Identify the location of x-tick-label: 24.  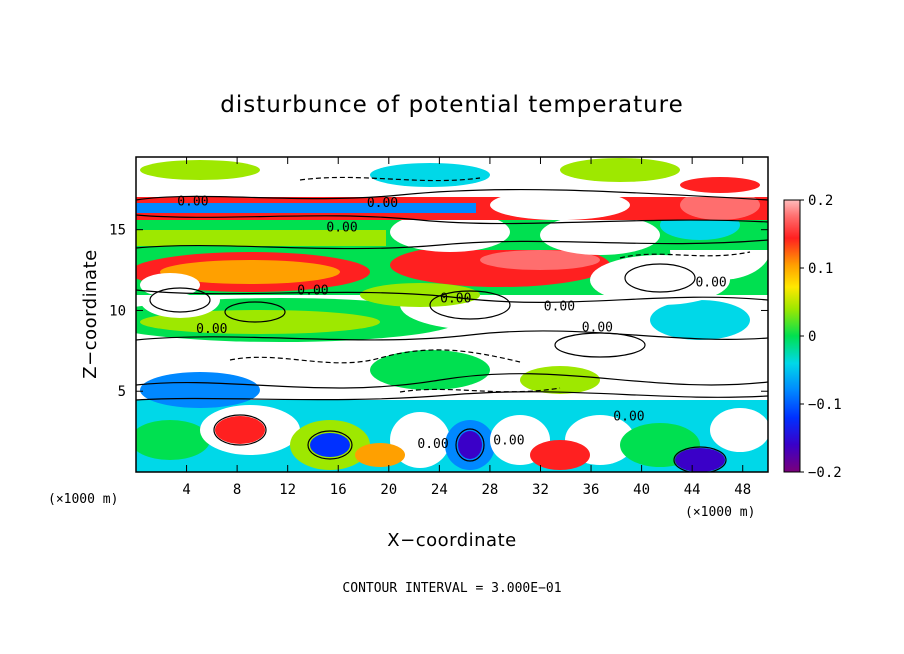
(439, 490).